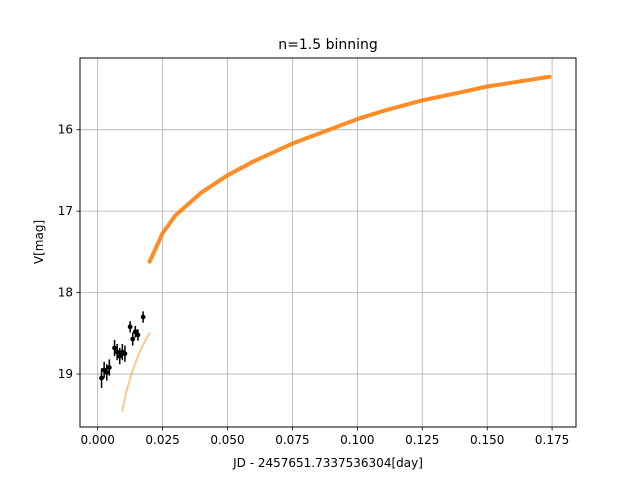  Describe the element at coordinates (552, 440) in the screenshot. I see `x-tick-label: 0.175` at that location.